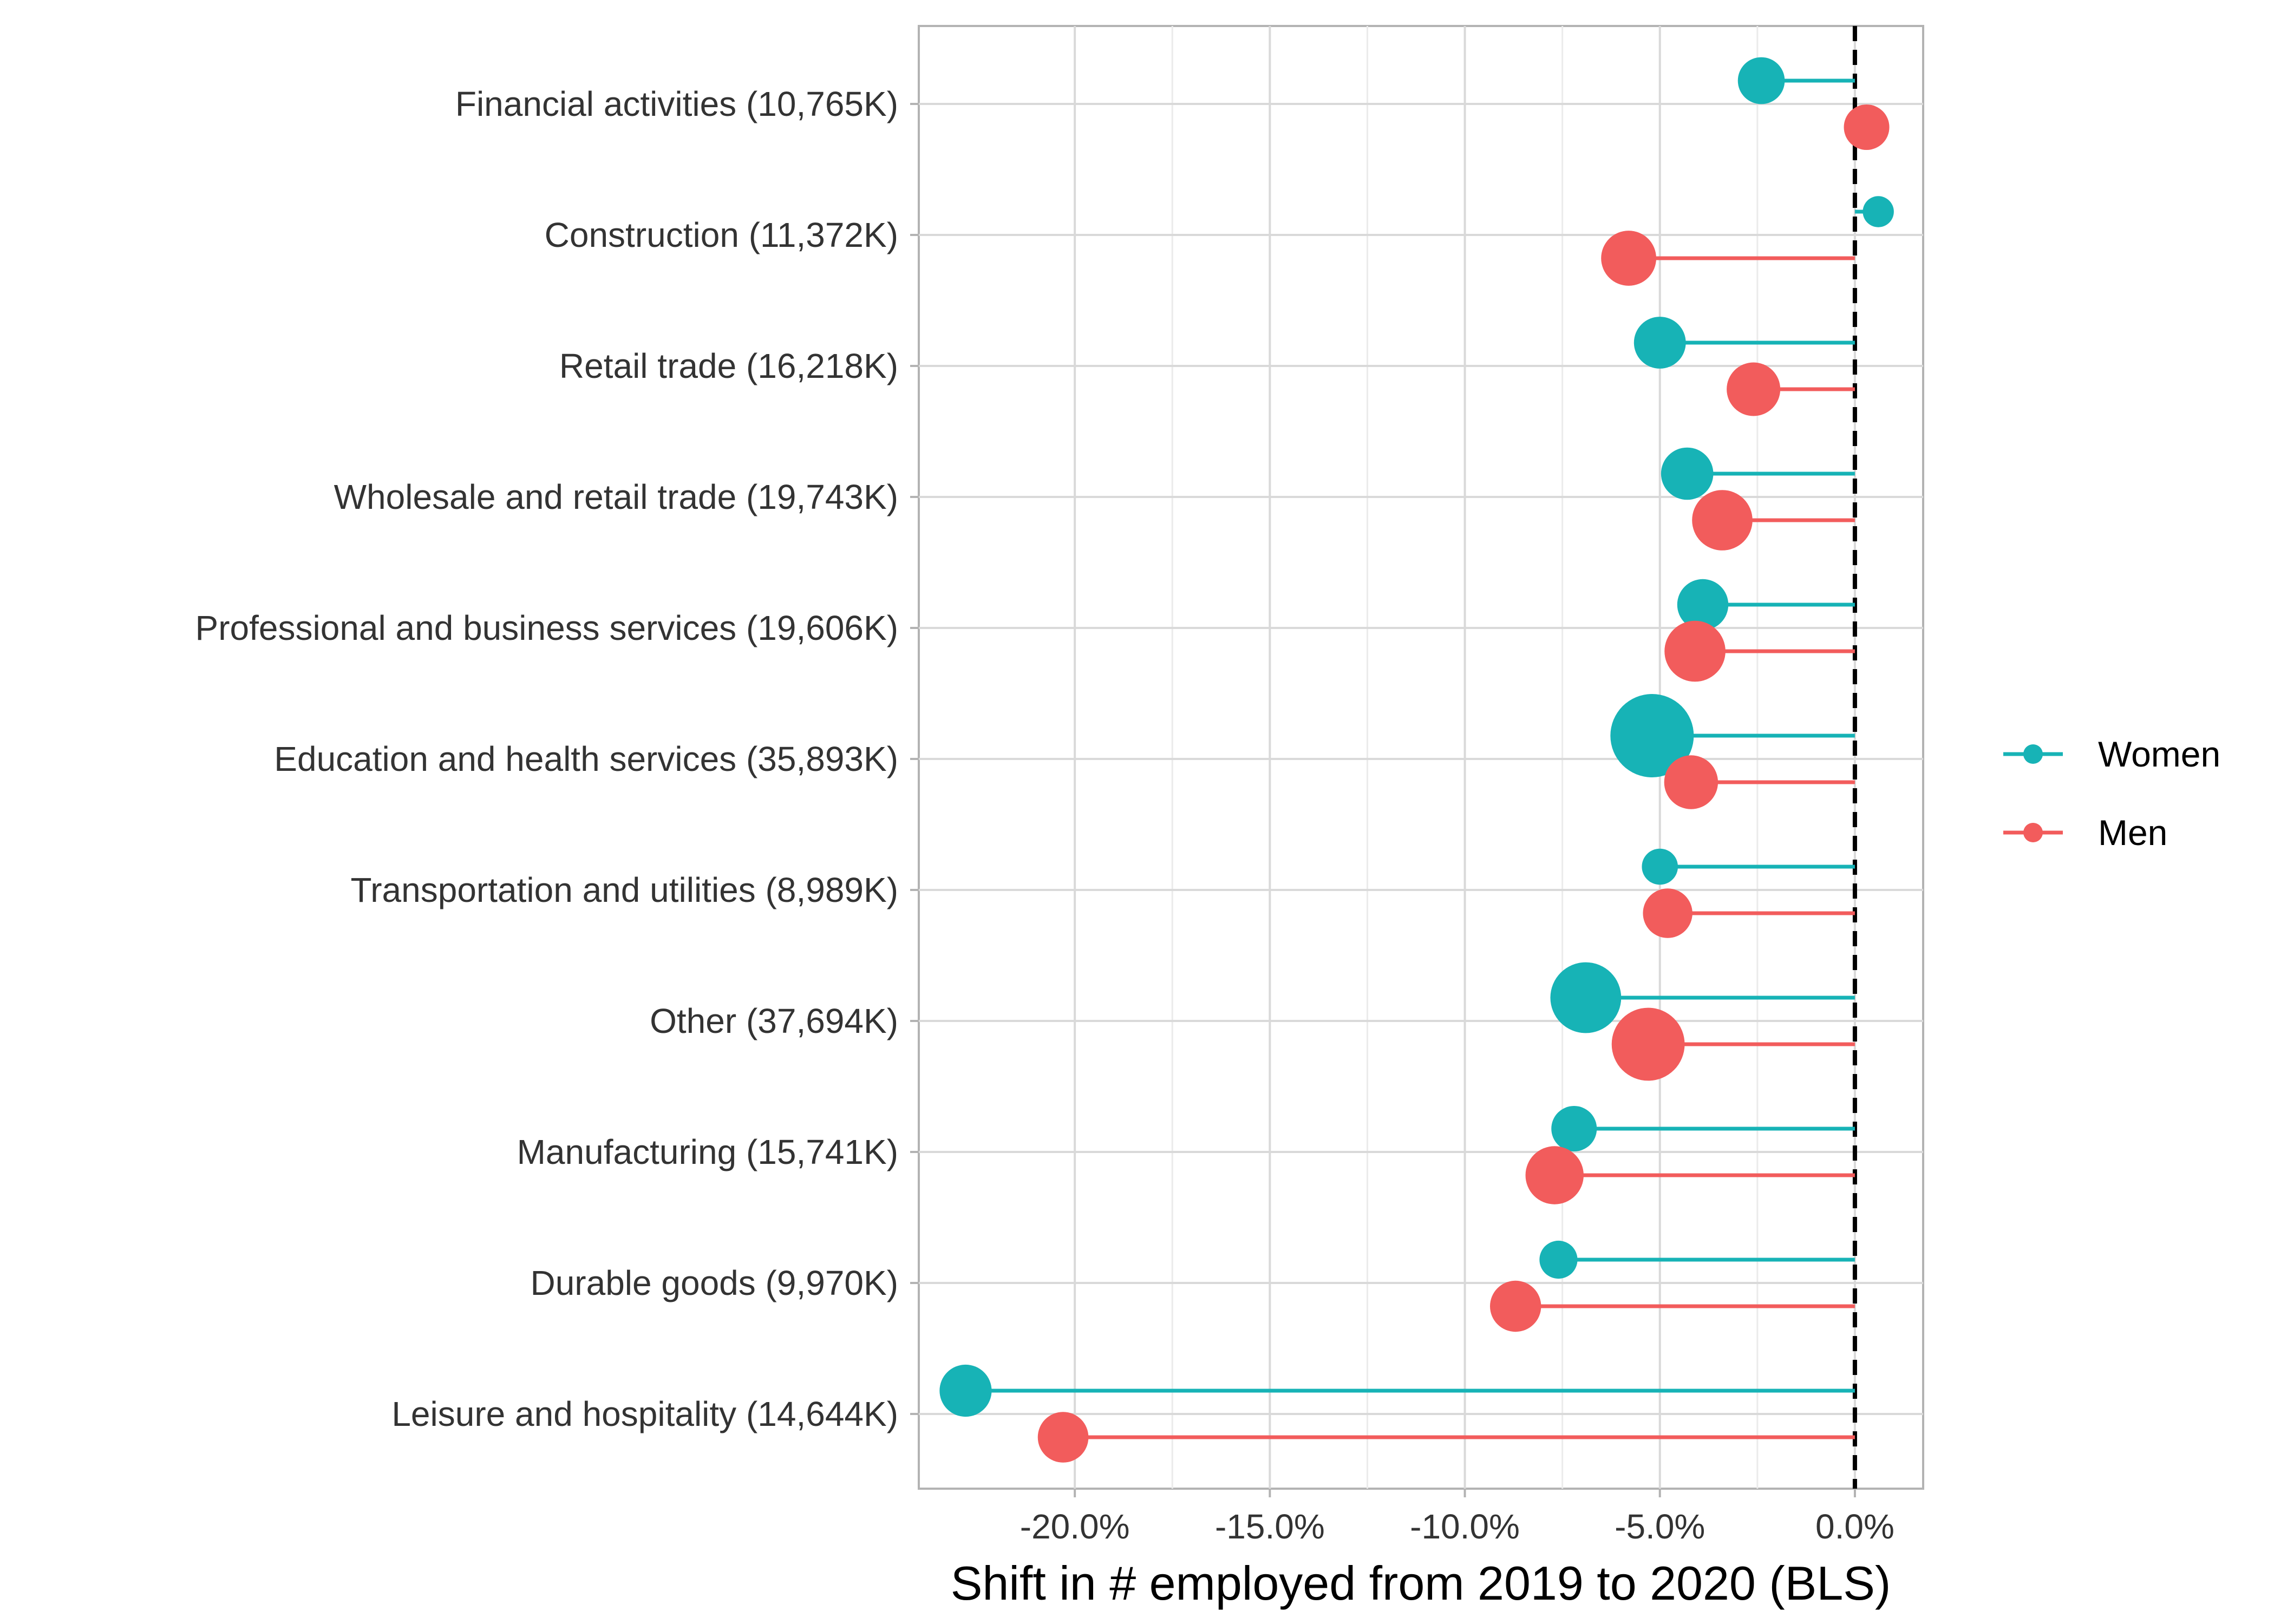 The width and height of the screenshot is (2274, 1624). I want to click on y-tick-label: Financial activities (10,765K), so click(677, 103).